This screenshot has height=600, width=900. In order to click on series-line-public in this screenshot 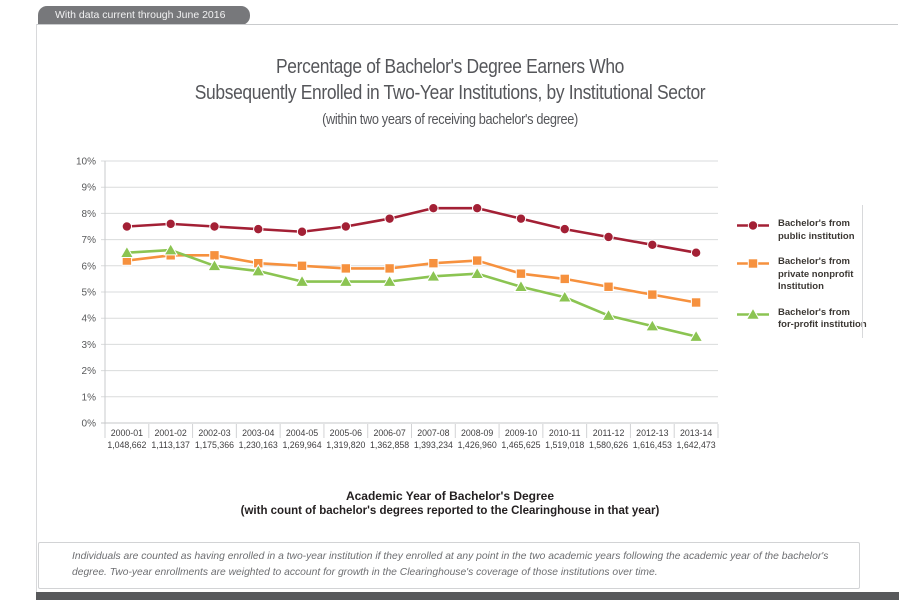, I will do `click(411, 230)`.